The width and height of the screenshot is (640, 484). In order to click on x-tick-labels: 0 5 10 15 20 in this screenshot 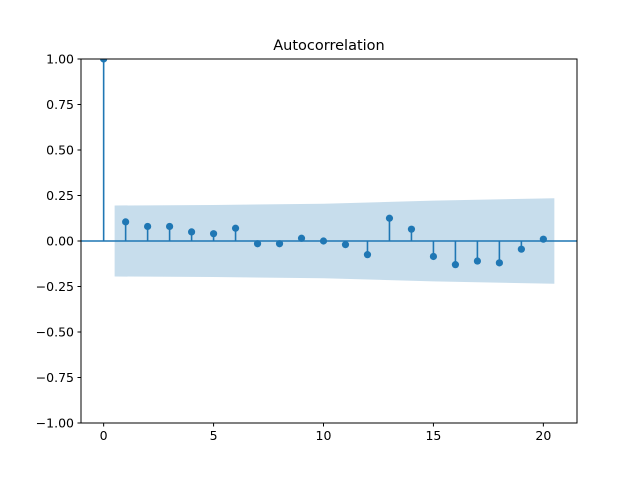, I will do `click(326, 435)`.